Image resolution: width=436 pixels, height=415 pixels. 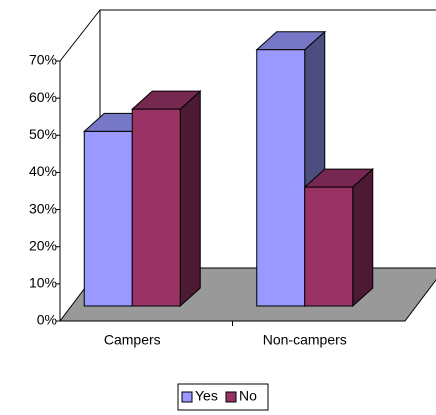 I want to click on y-tick-label: 20%, so click(x=43, y=245).